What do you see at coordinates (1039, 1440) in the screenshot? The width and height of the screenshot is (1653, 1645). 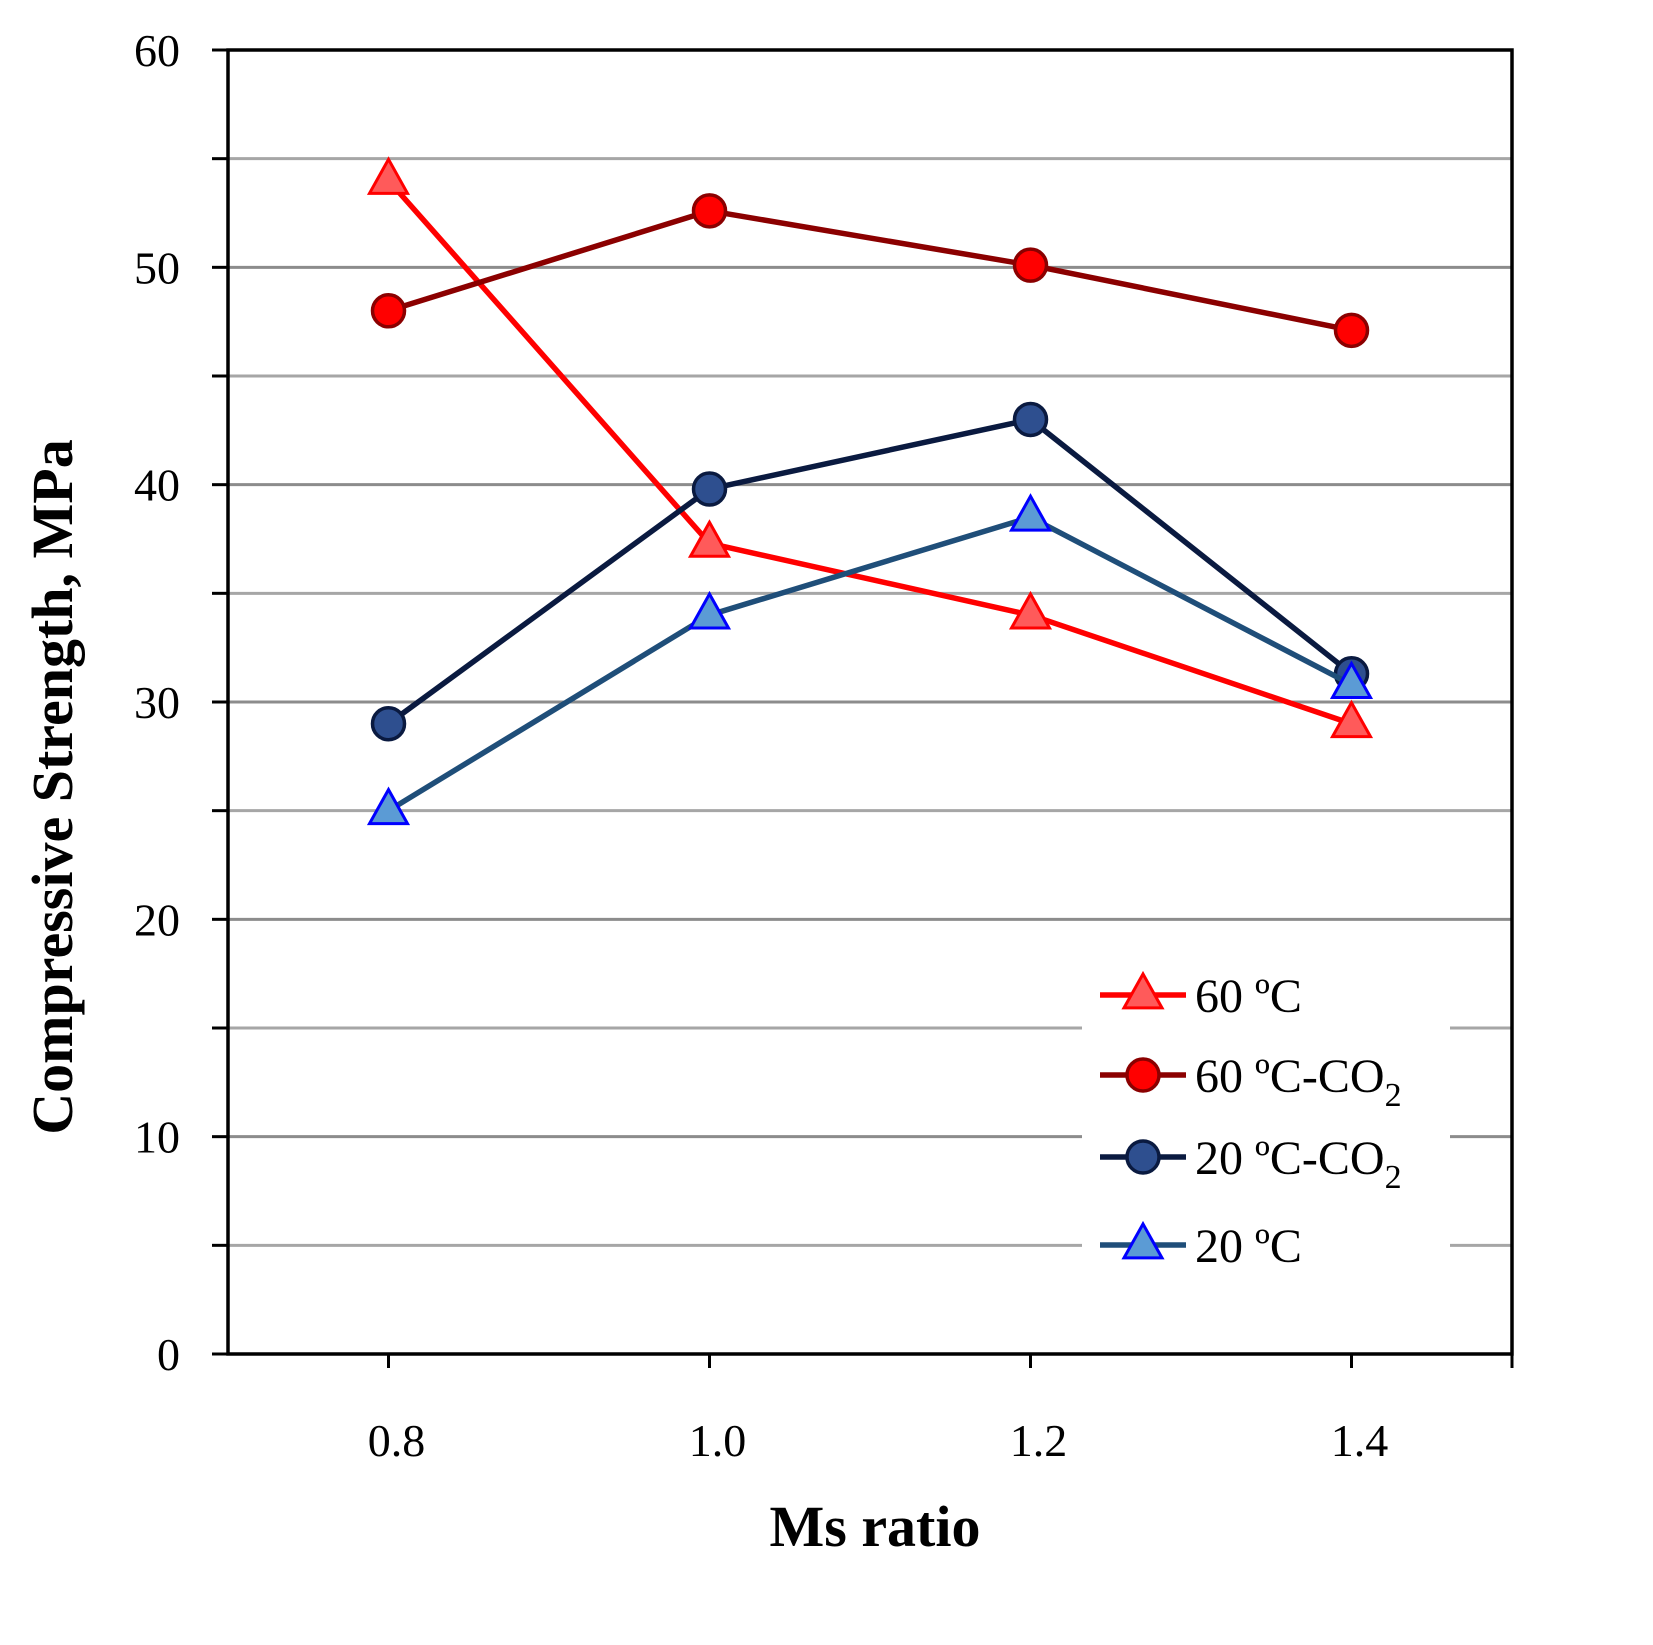 I see `x-tick-label: 1.2` at bounding box center [1039, 1440].